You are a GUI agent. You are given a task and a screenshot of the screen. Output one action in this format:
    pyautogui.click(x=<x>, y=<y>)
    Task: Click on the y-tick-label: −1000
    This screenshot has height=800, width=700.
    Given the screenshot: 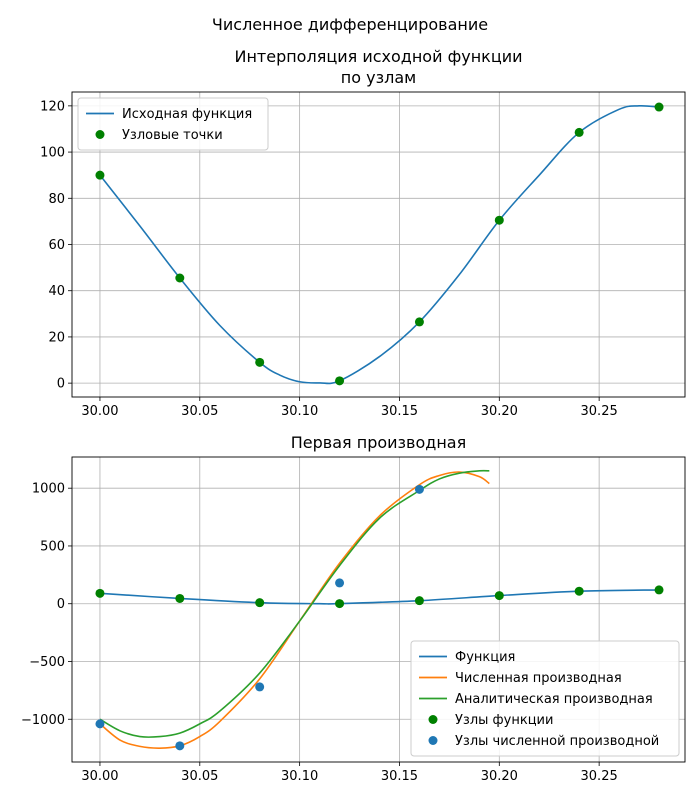 What is the action you would take?
    pyautogui.click(x=43, y=720)
    